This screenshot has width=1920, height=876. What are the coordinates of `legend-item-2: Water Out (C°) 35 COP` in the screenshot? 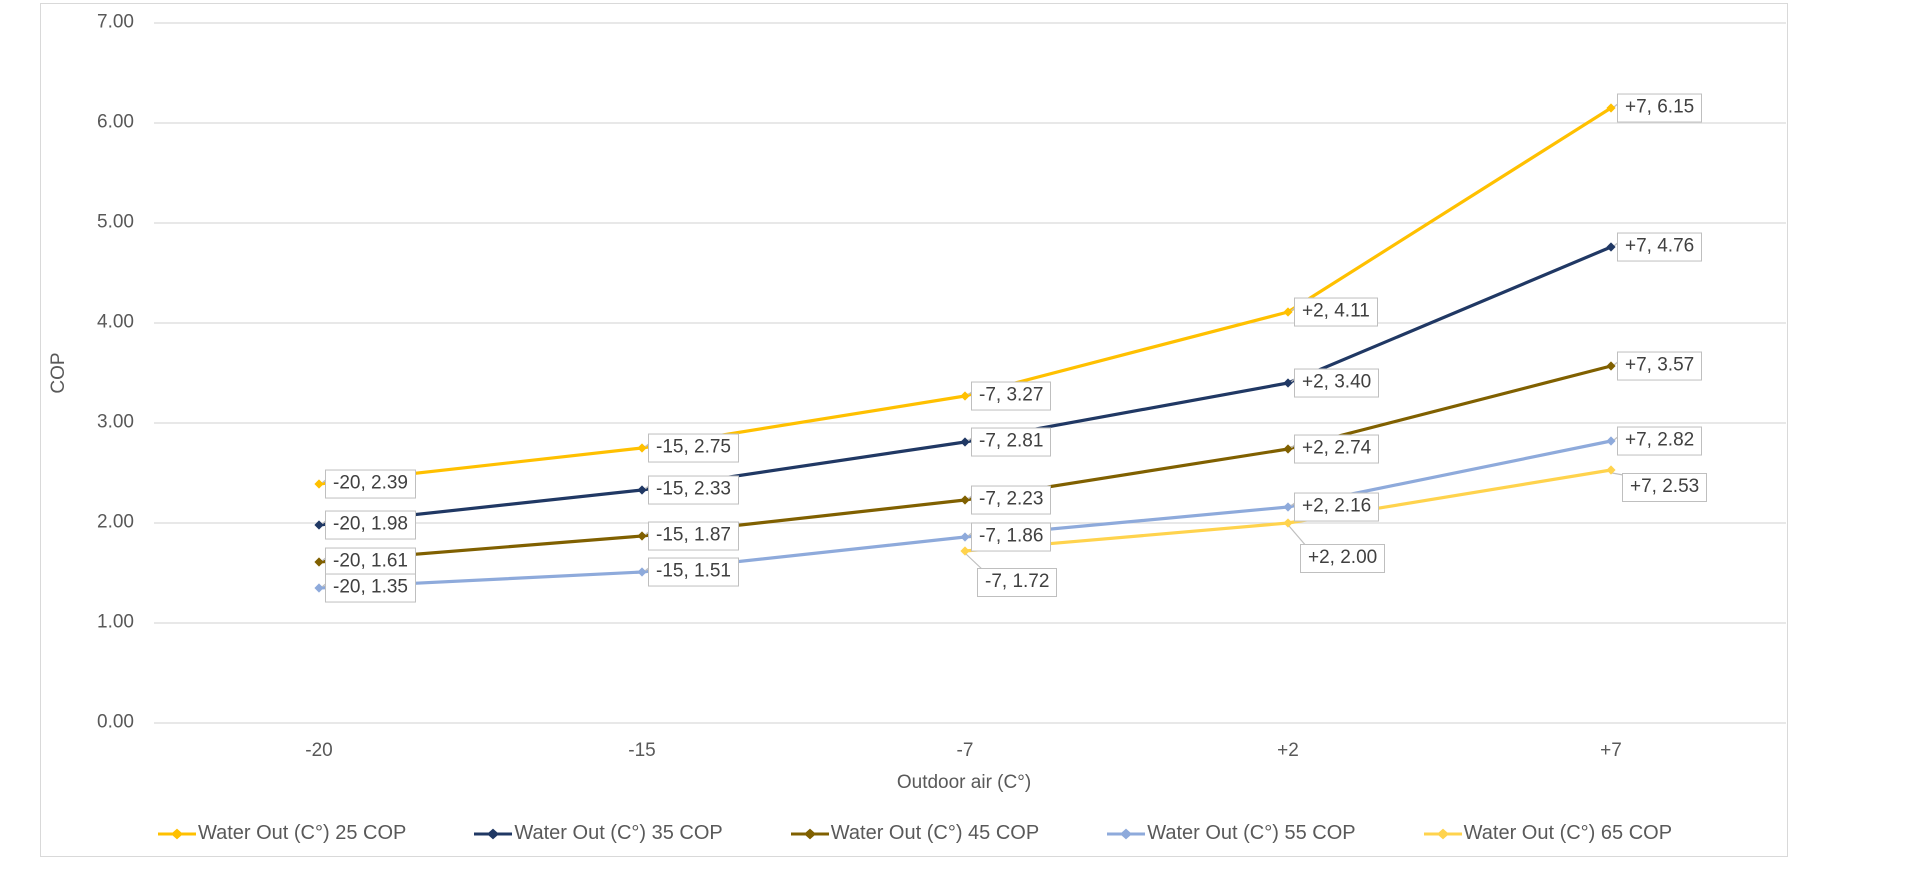 It's located at (598, 833).